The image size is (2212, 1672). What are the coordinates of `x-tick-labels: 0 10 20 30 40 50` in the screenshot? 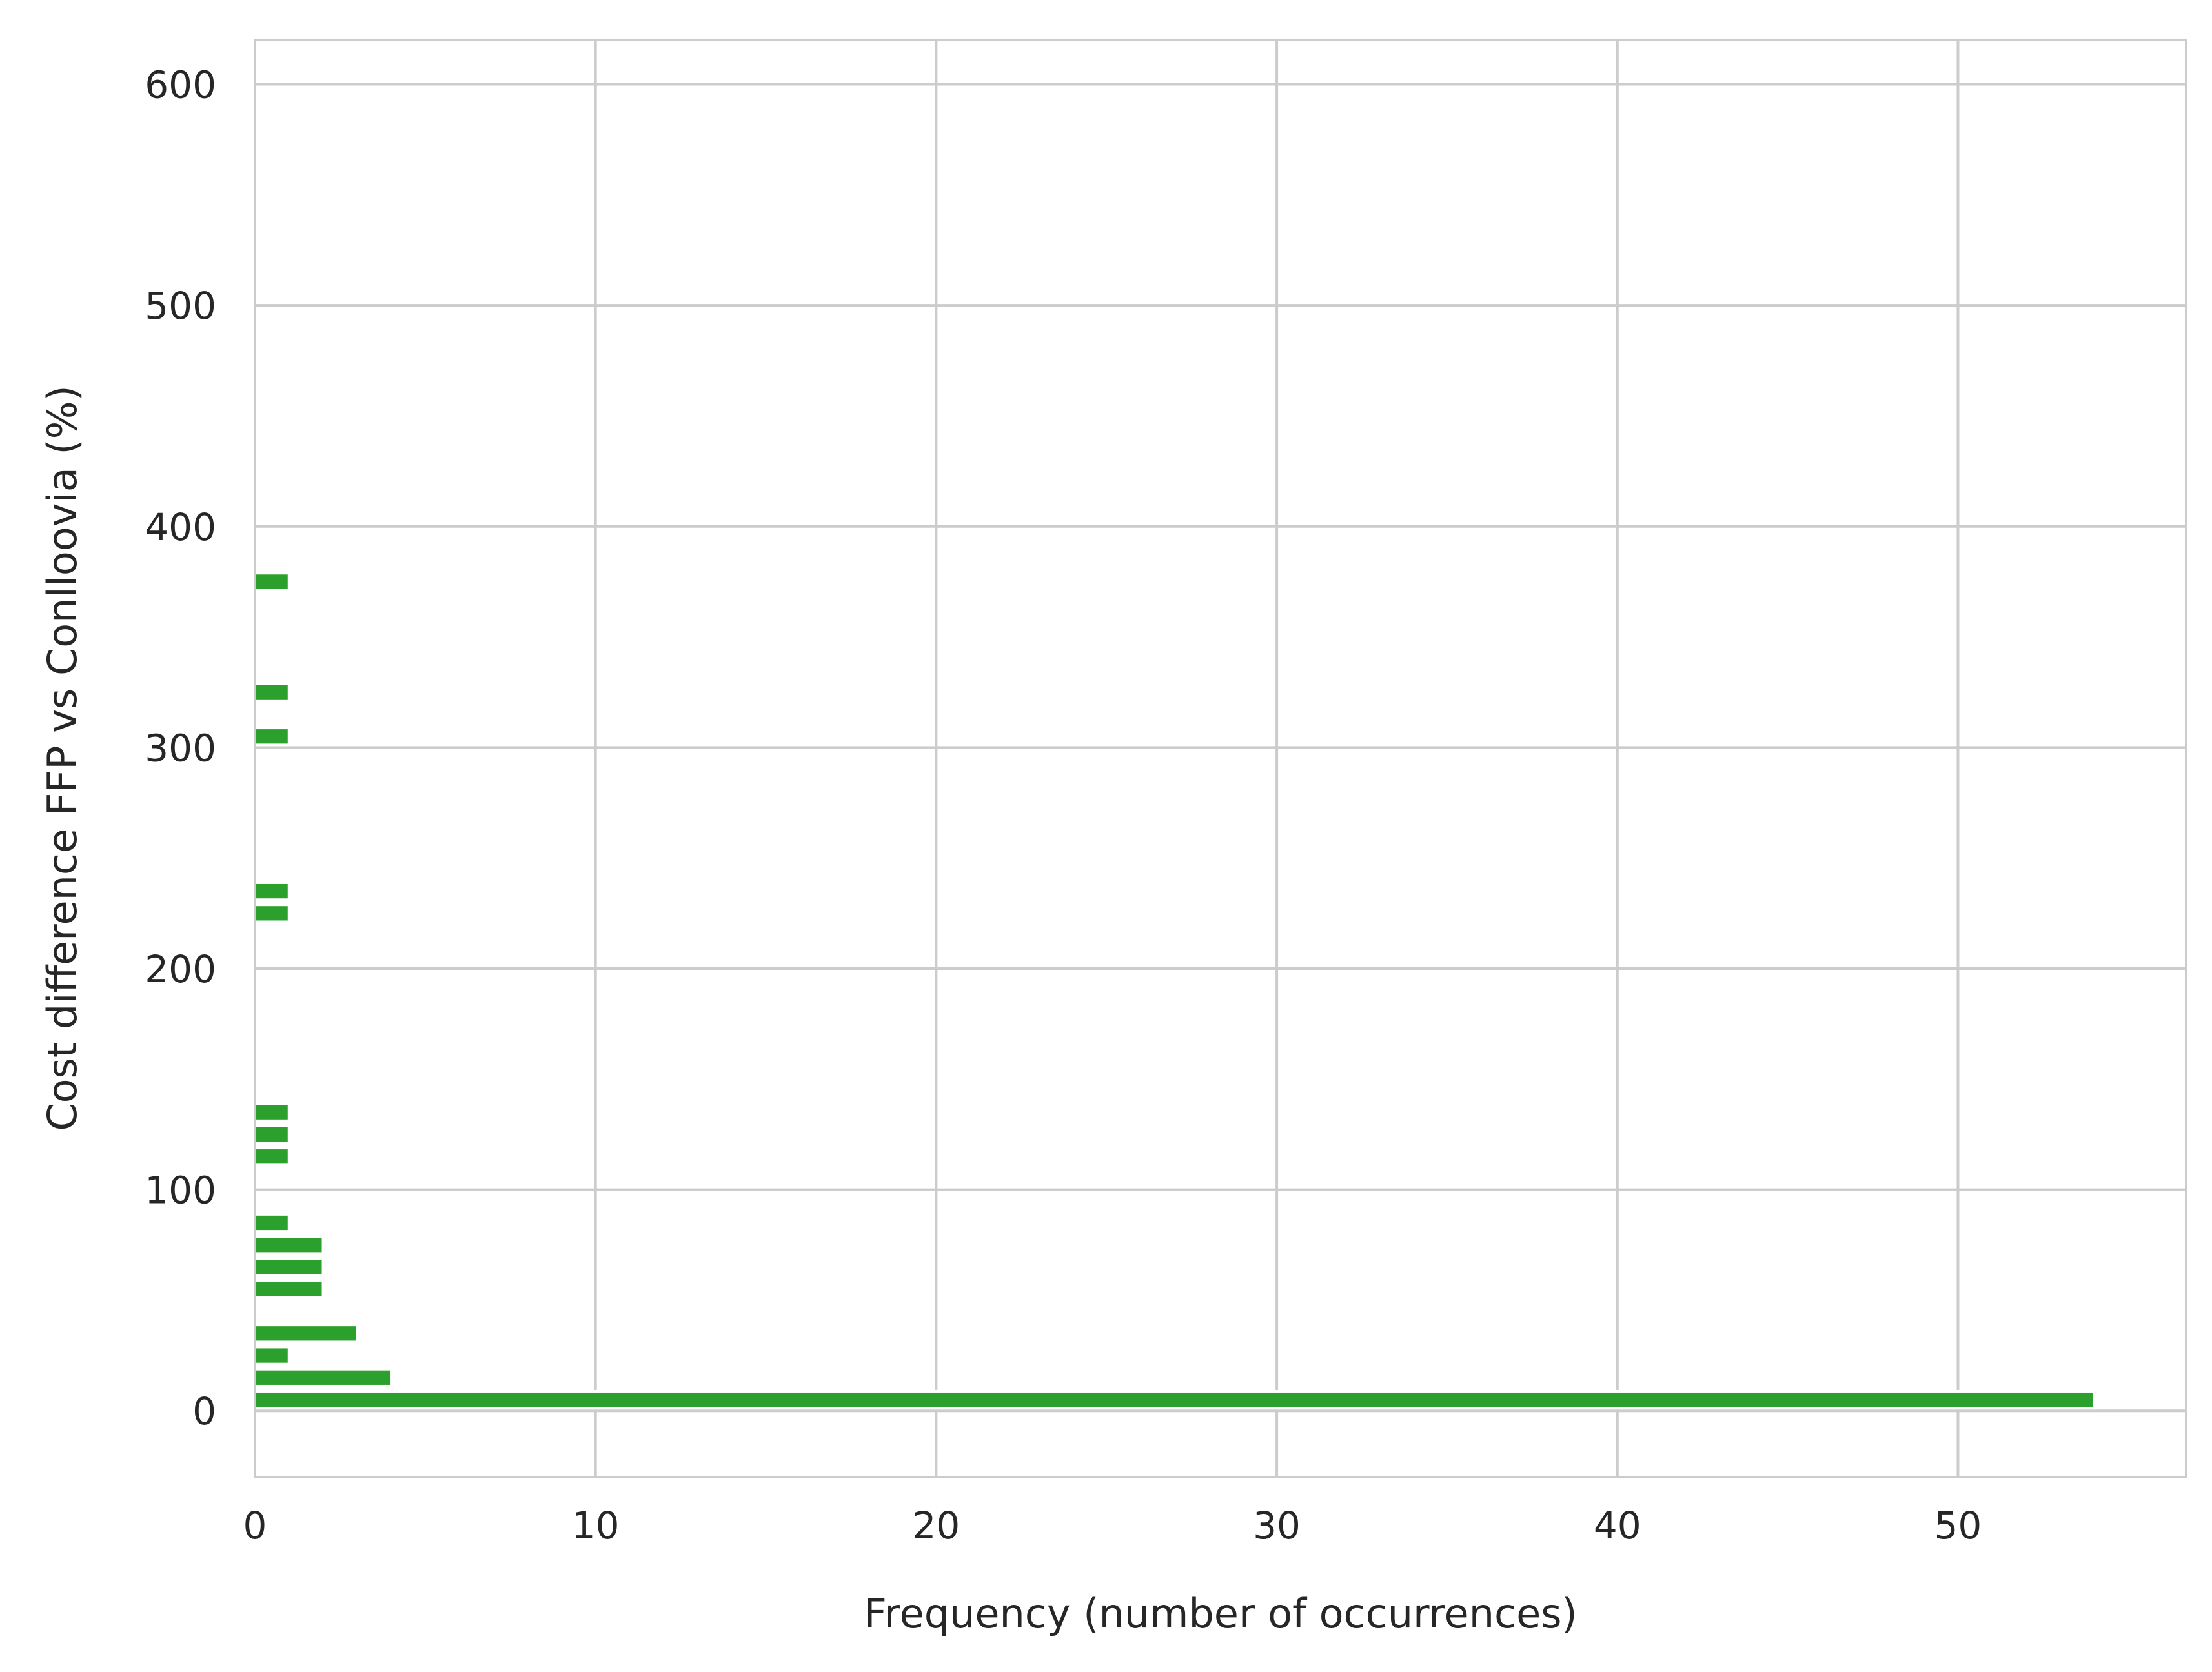 It's located at (1112, 1526).